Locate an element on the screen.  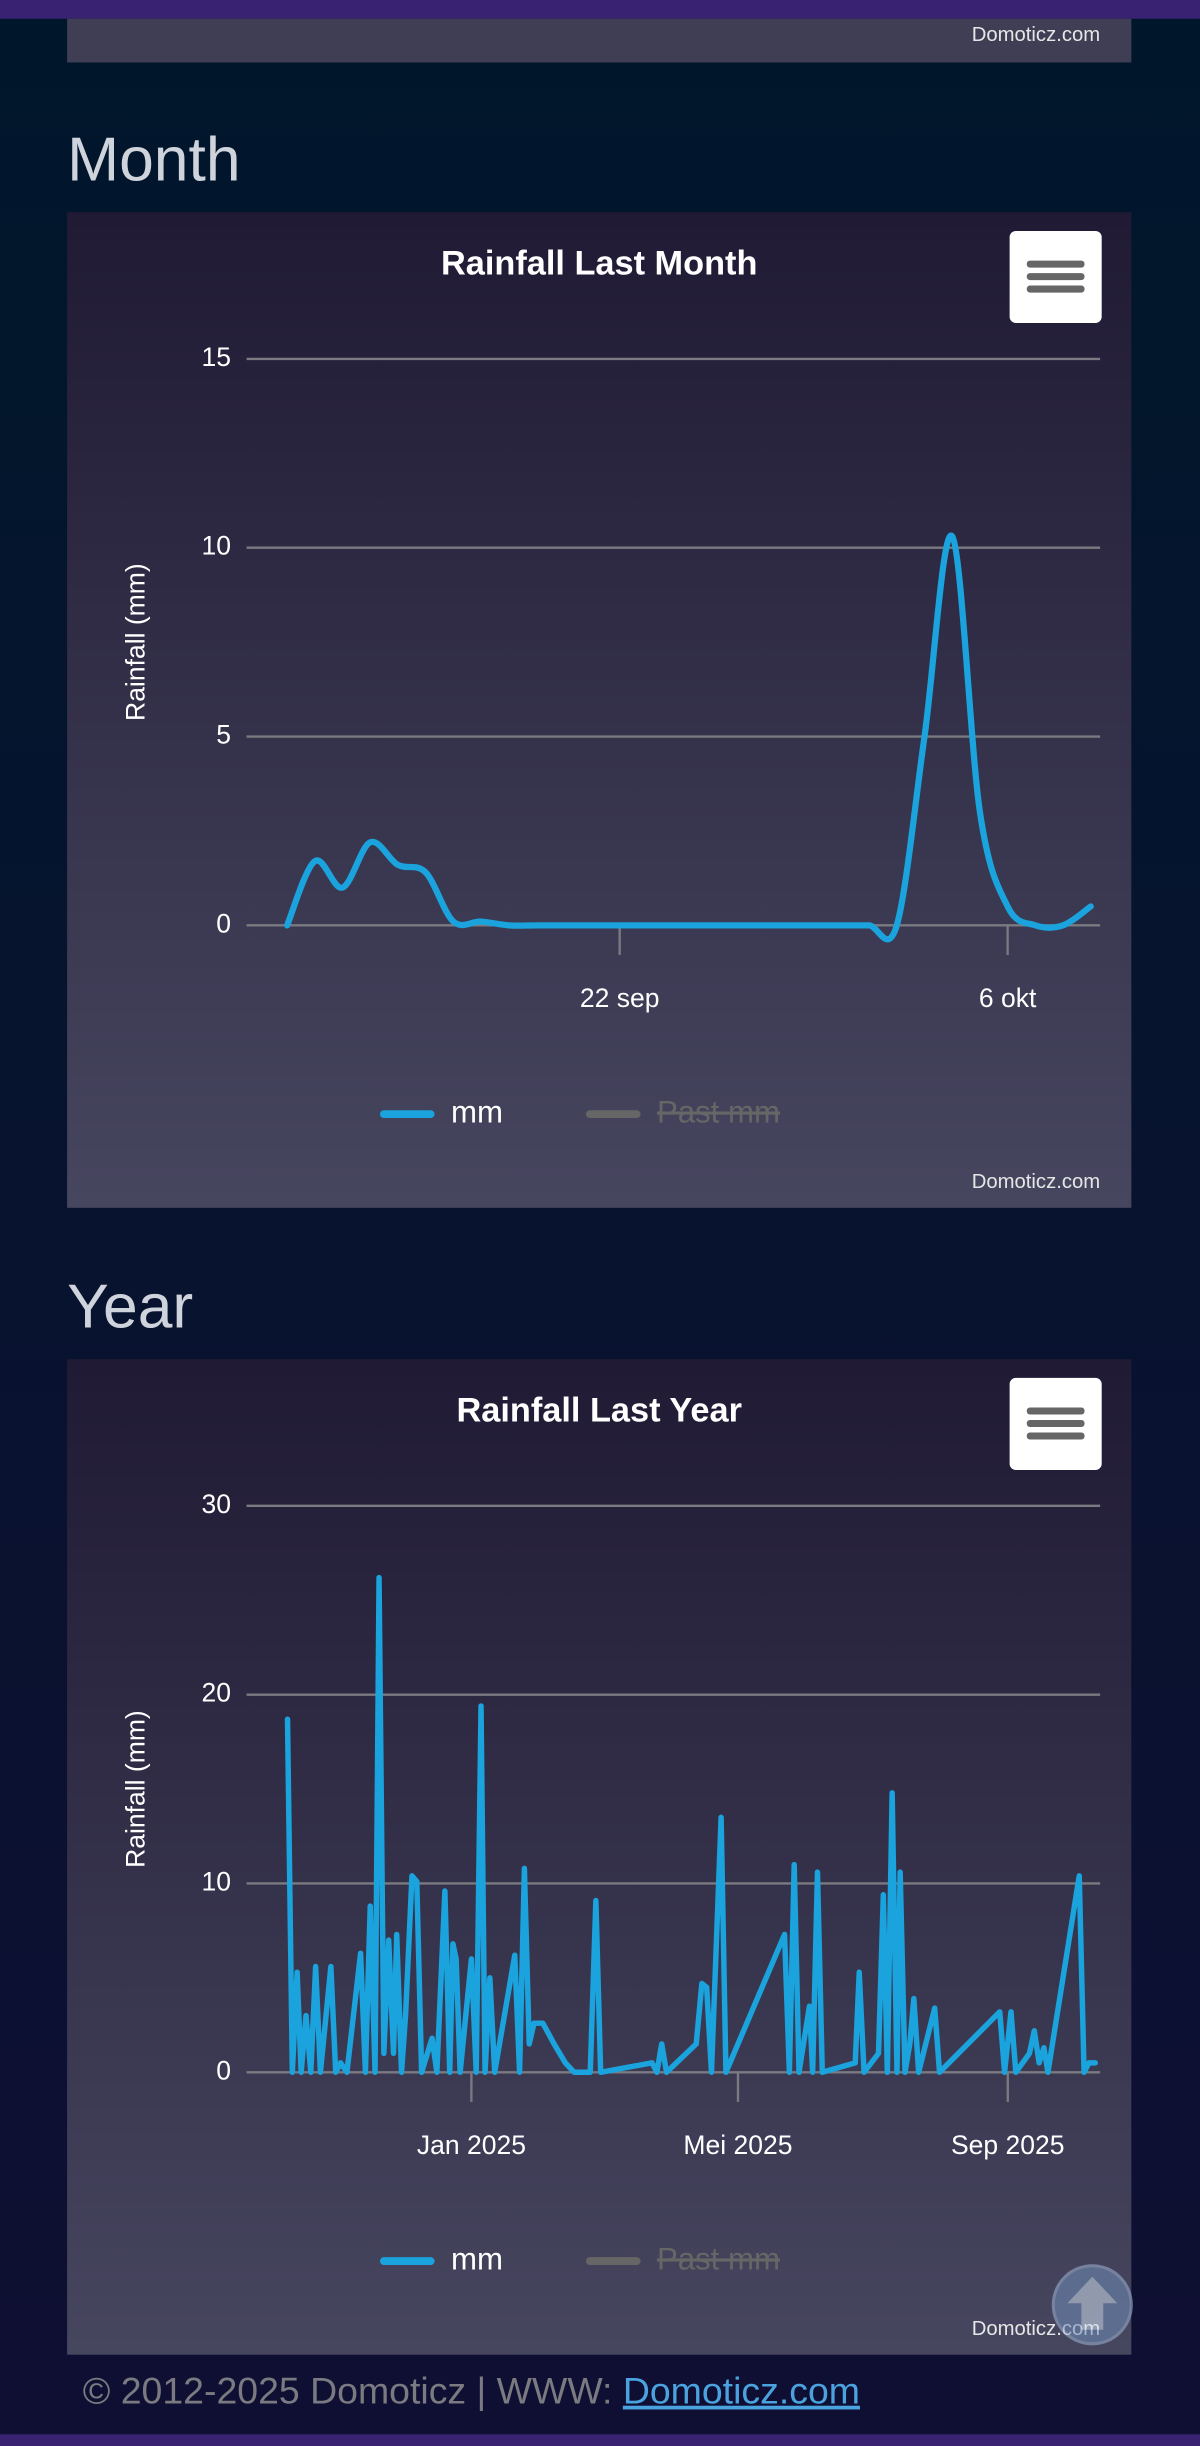
previous-panel is located at coordinates (599, 40).